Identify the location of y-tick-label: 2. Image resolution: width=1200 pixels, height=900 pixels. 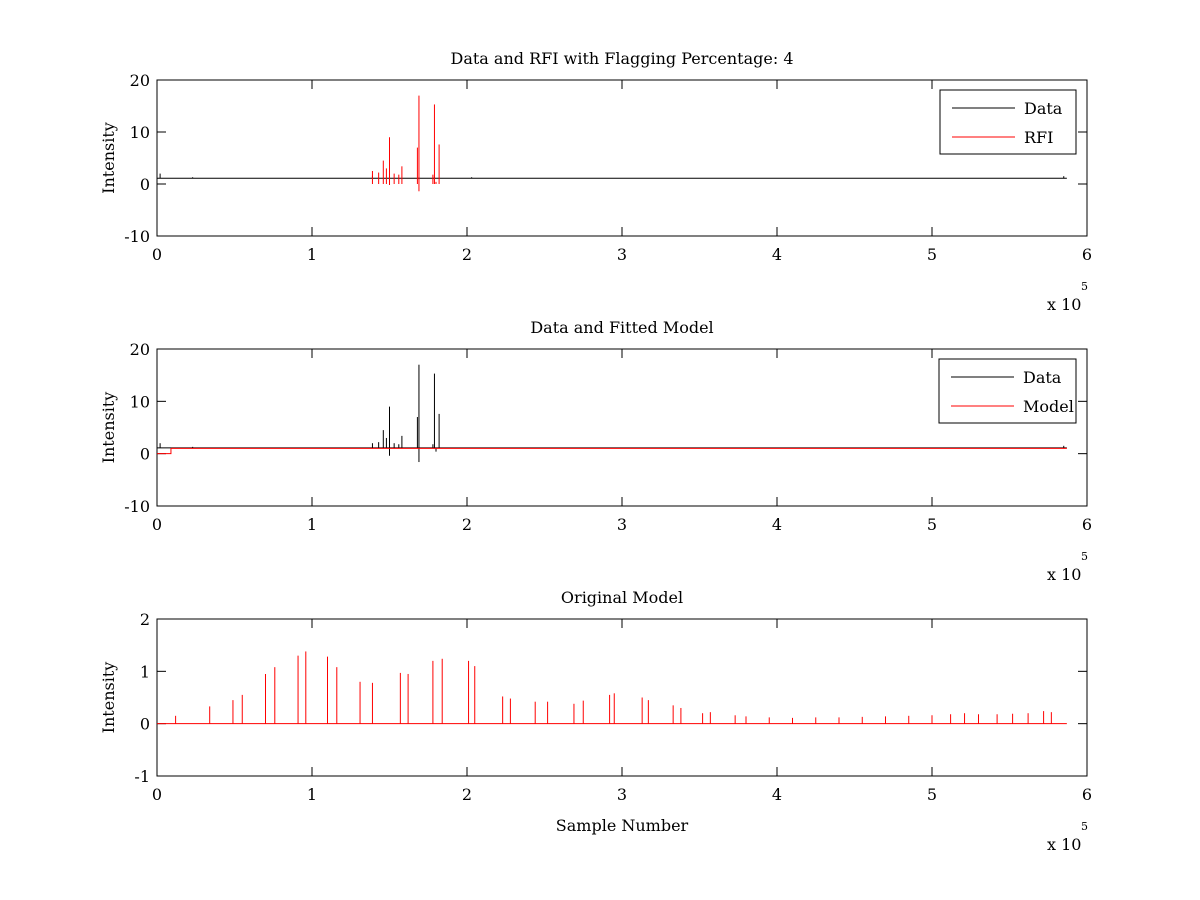
(145, 619).